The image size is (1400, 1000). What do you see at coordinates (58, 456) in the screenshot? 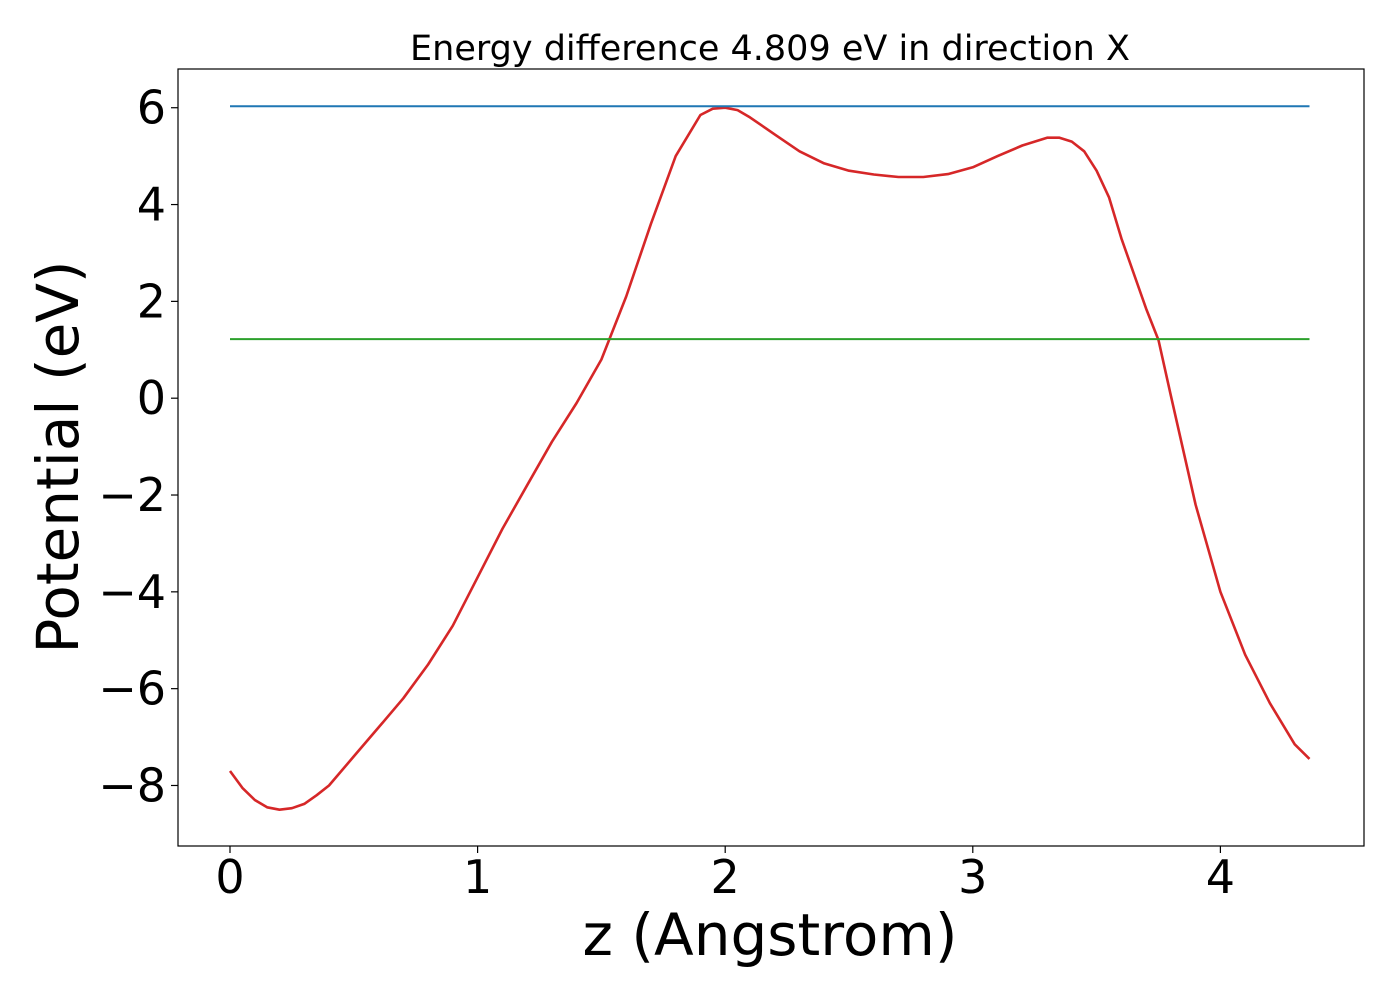
I see `y-axis-label: Potential (eV)` at bounding box center [58, 456].